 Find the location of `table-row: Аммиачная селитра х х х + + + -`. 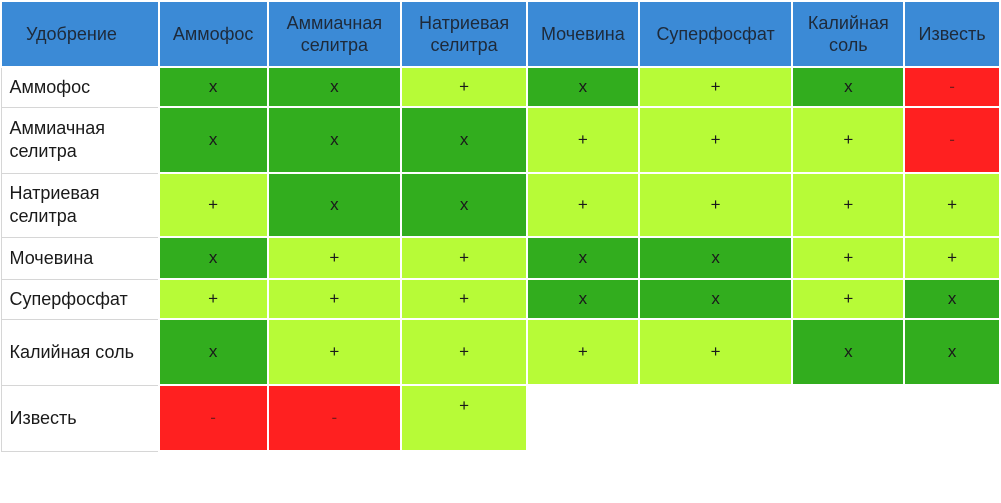

table-row: Аммиачная селитра х х х + + + - is located at coordinates (500, 140).